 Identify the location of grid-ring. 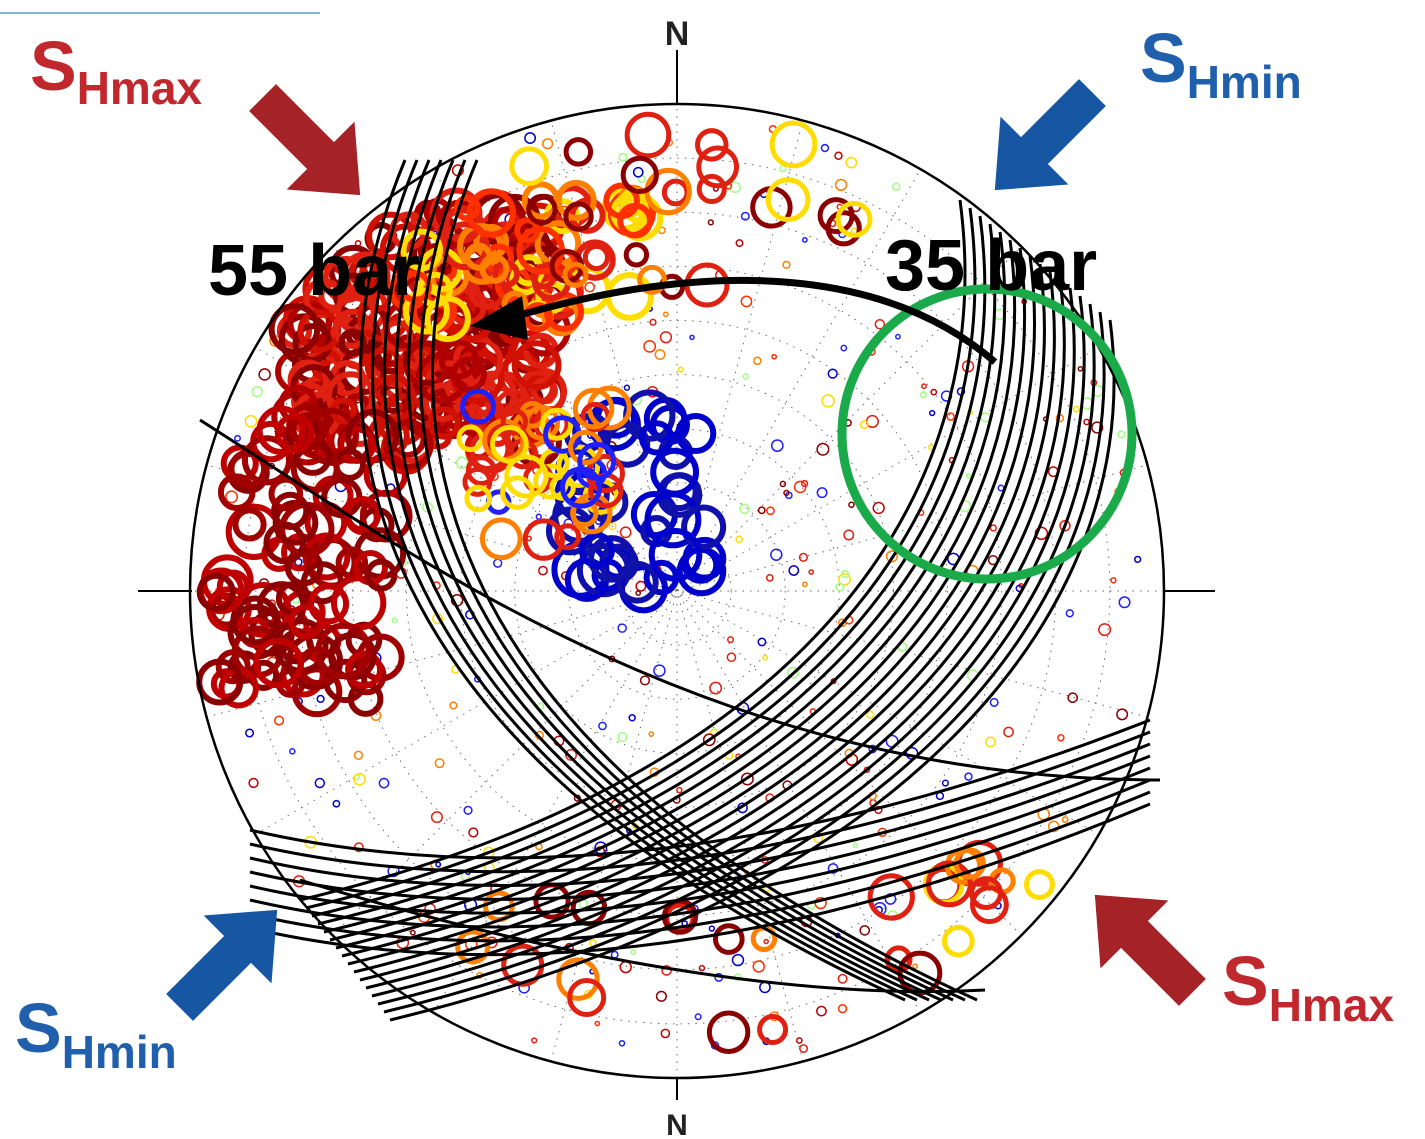
(677, 591).